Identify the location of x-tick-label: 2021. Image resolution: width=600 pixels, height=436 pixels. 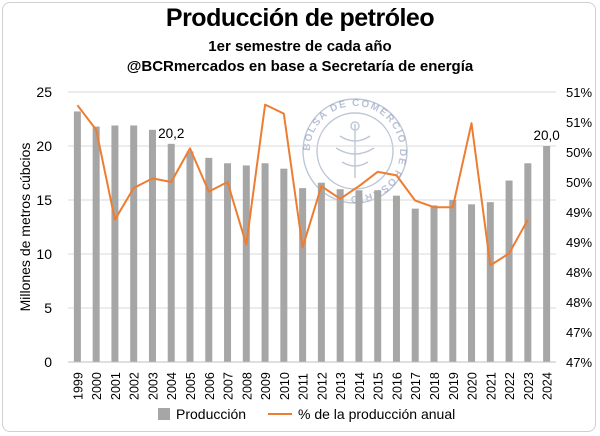
(491, 386).